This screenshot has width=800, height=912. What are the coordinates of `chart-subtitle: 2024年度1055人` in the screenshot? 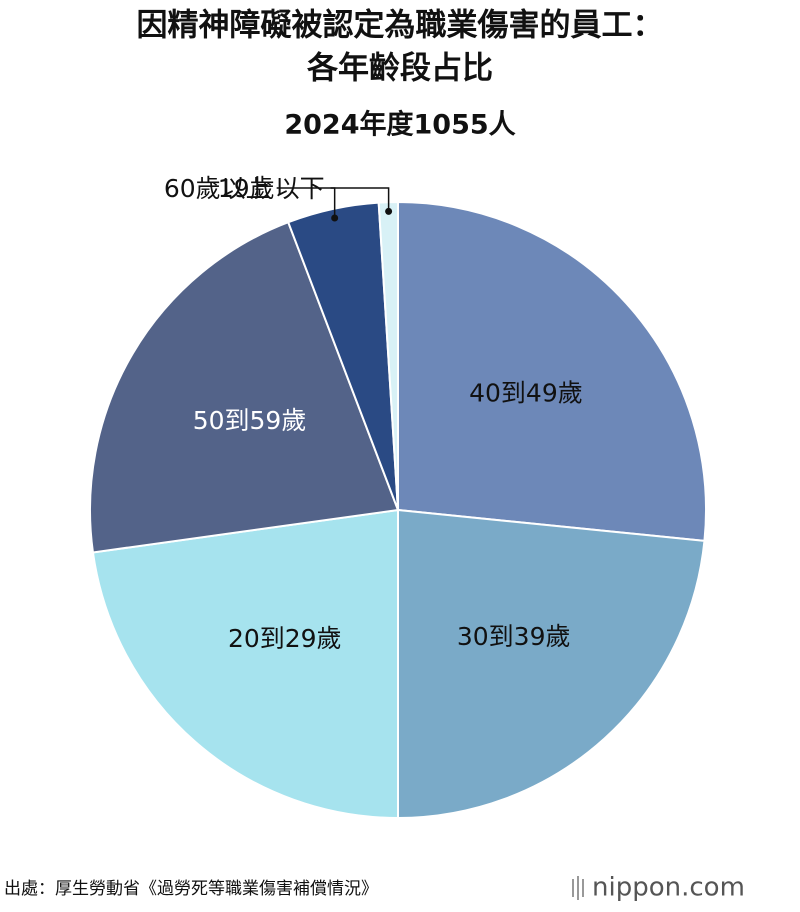 It's located at (399, 125).